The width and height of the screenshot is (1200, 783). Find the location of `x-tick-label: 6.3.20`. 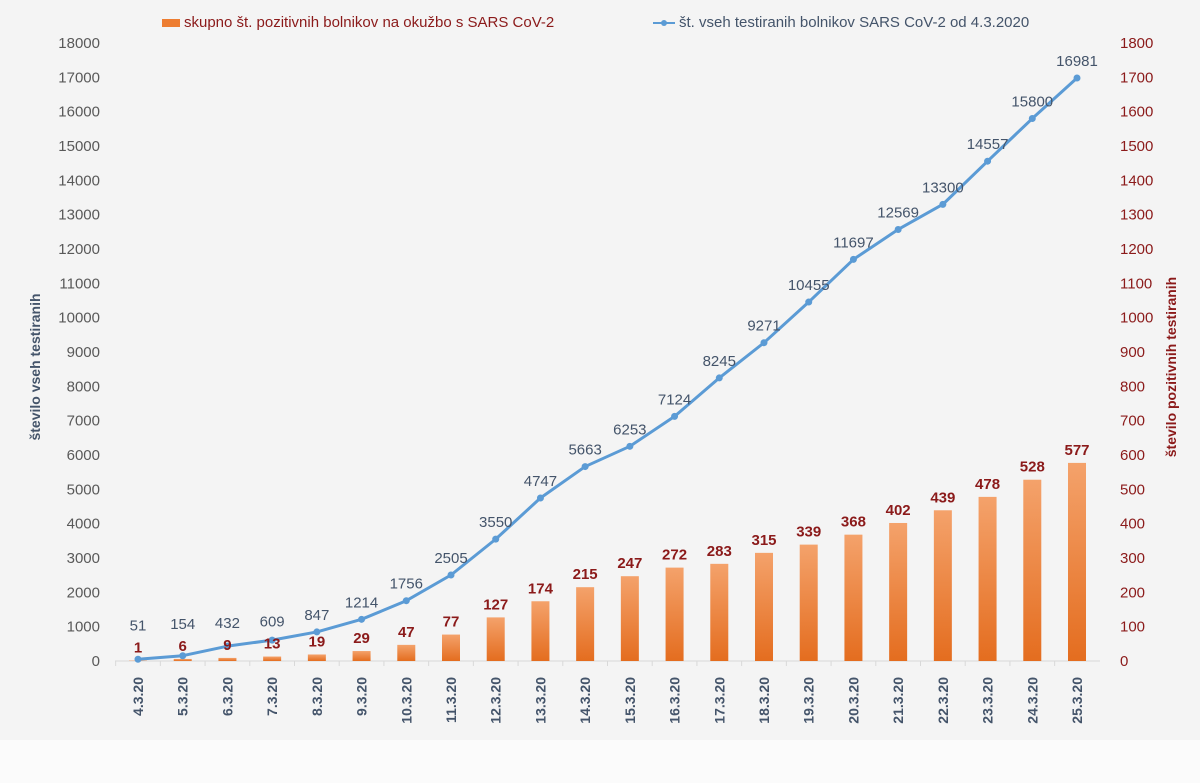

x-tick-label: 6.3.20 is located at coordinates (227, 696).